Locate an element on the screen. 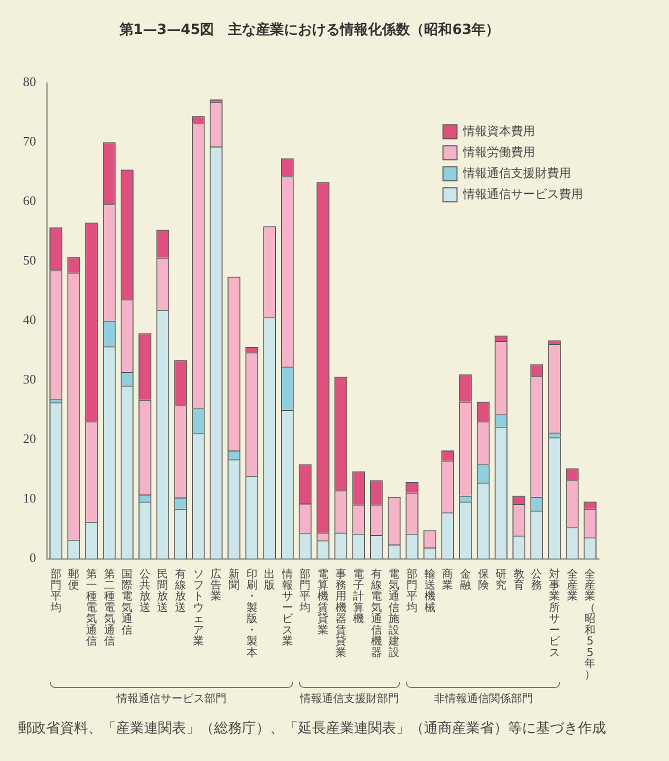  text: 非情報通信関係部門 is located at coordinates (483, 698).